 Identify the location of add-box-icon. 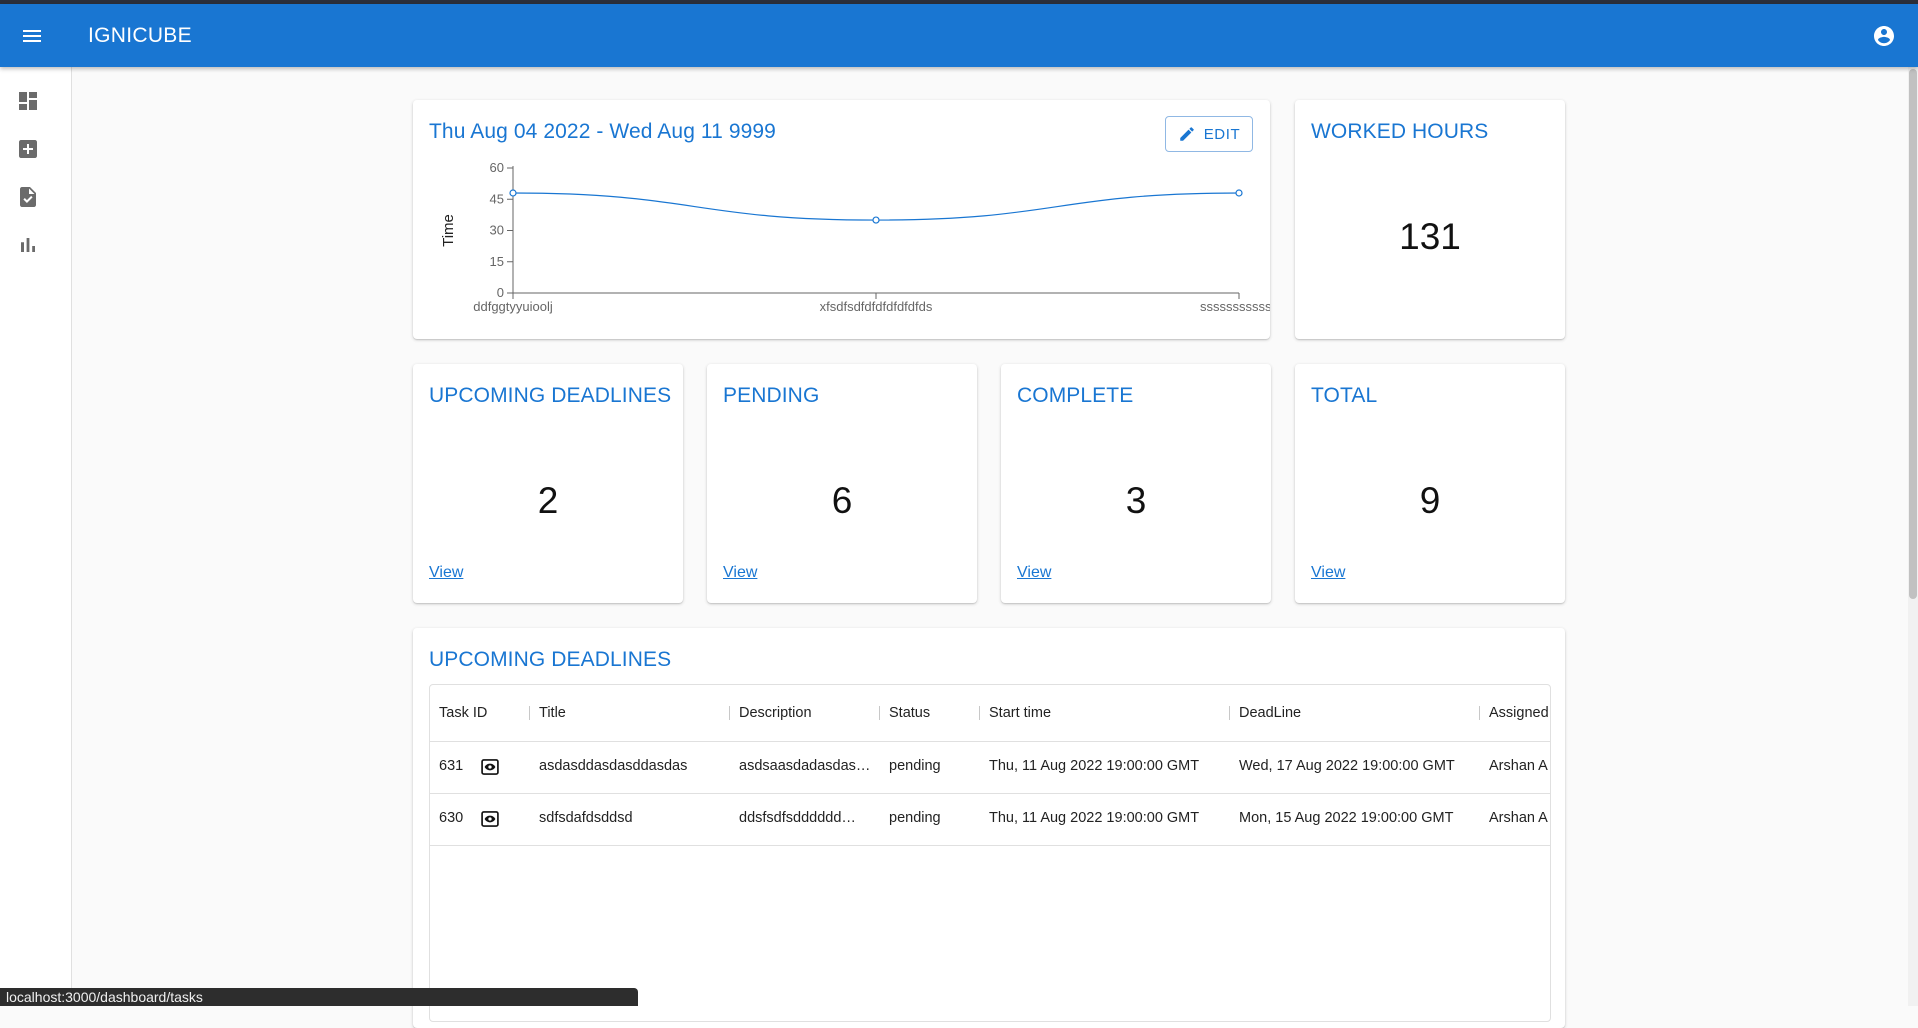
(28, 149).